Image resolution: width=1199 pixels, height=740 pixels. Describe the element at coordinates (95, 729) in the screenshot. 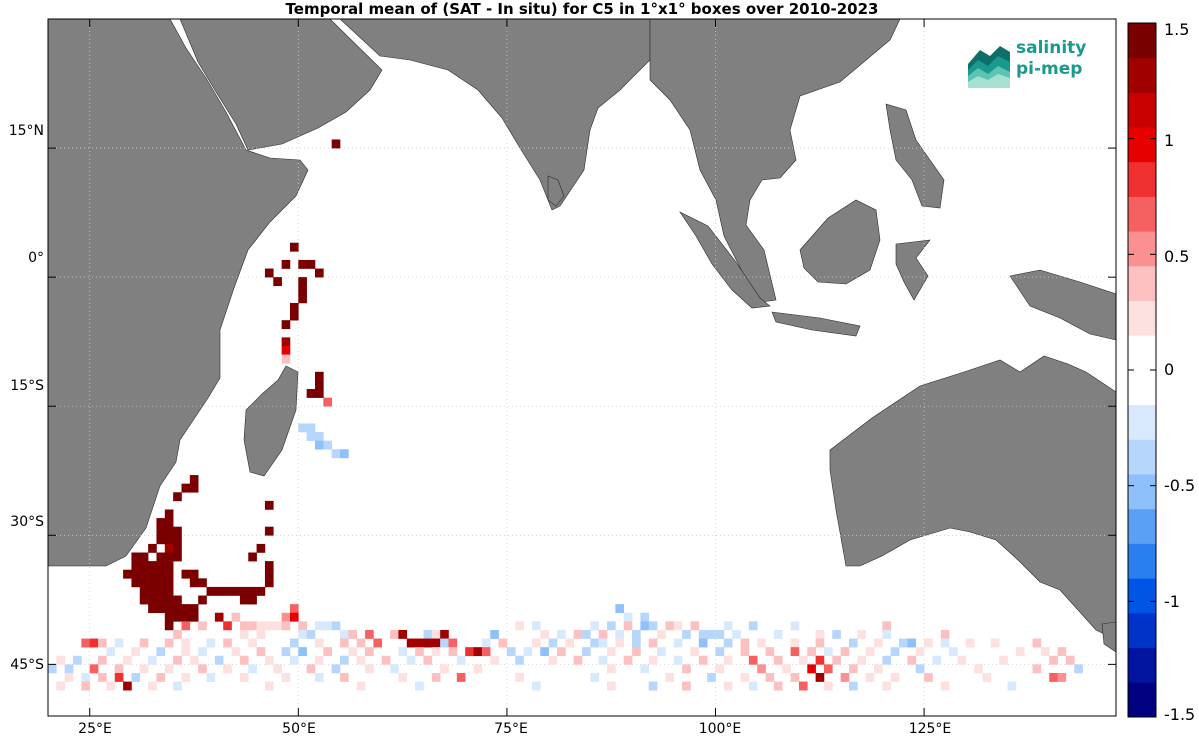

I see `x-tick-label: 25°E` at that location.